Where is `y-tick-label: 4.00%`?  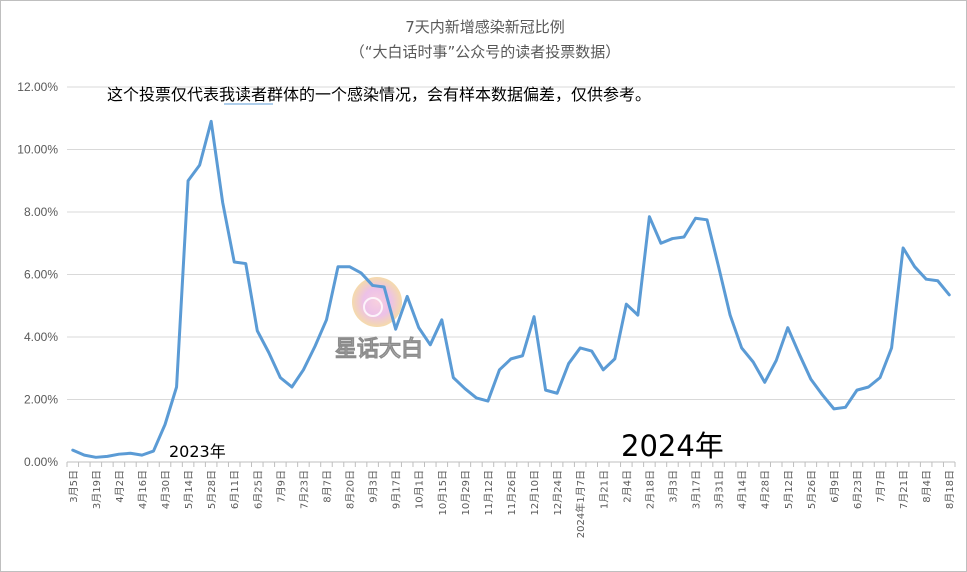
y-tick-label: 4.00% is located at coordinates (41, 337).